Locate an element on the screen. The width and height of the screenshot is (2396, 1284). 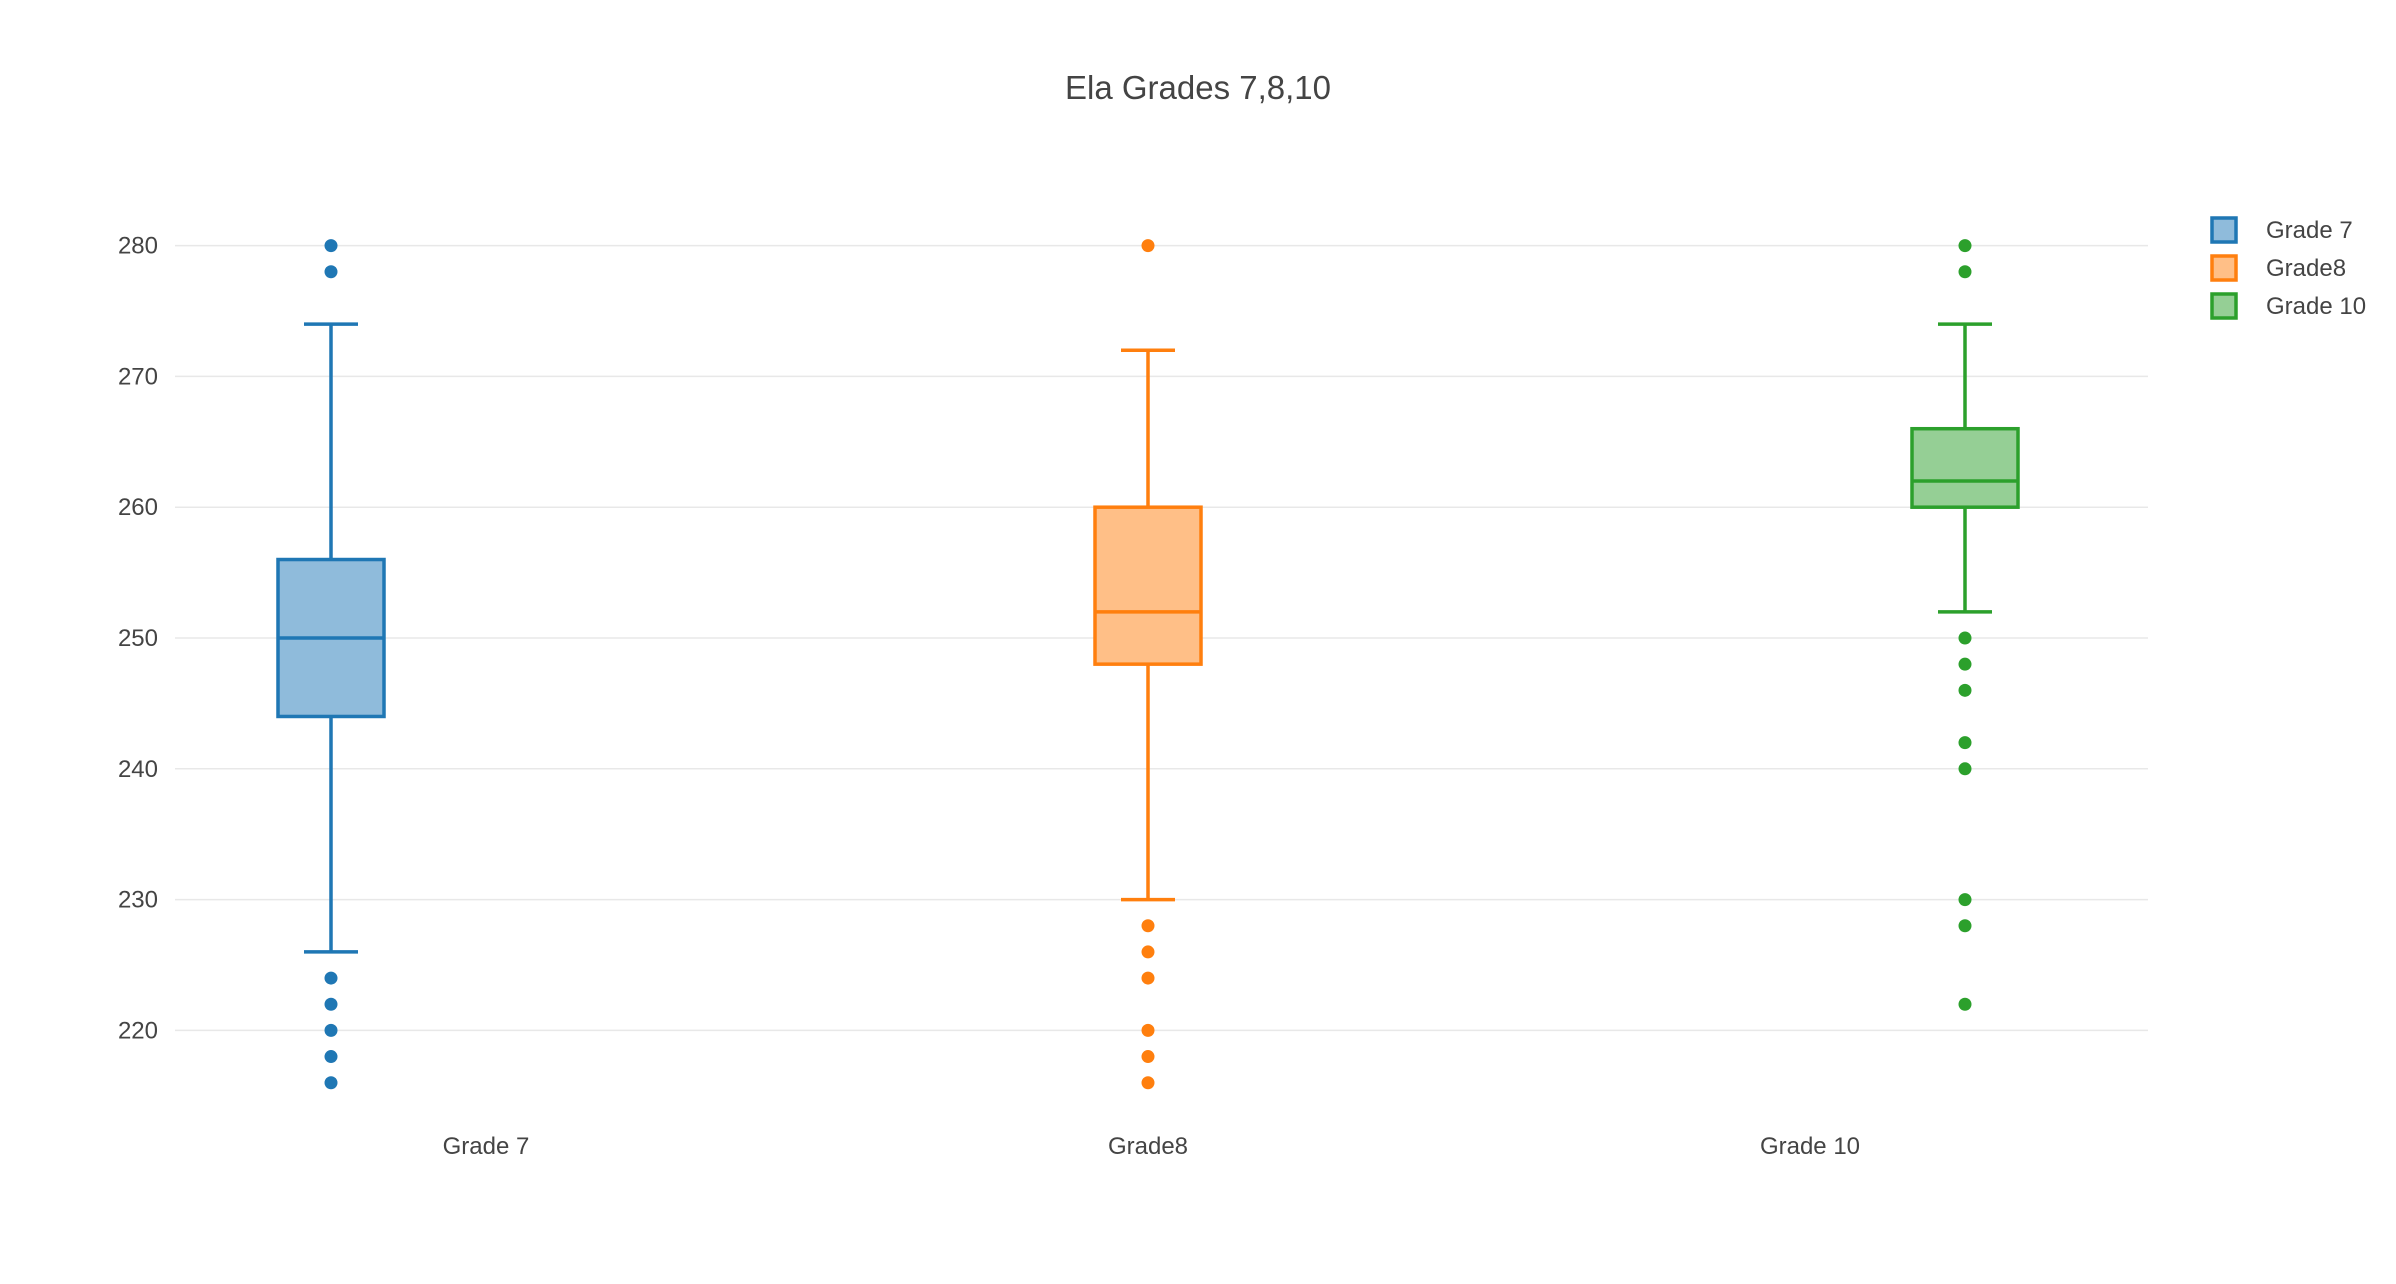
x-tick-label: Grade8 is located at coordinates (1148, 1146).